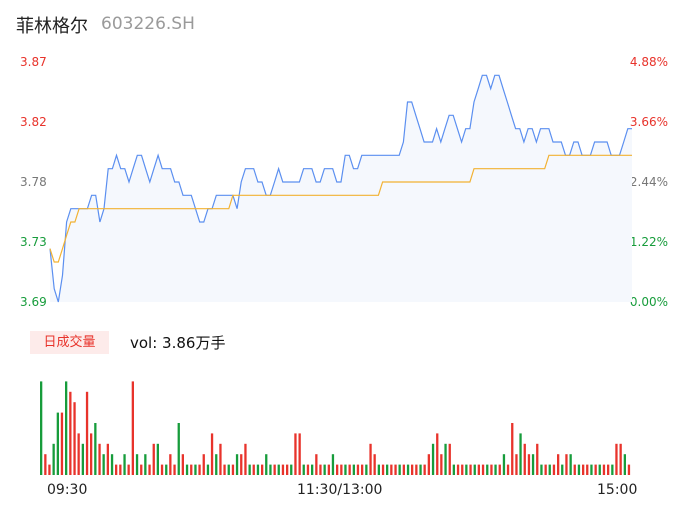 The width and height of the screenshot is (686, 524). What do you see at coordinates (340, 490) in the screenshot?
I see `x-tick-midday: 11:30/13:00` at bounding box center [340, 490].